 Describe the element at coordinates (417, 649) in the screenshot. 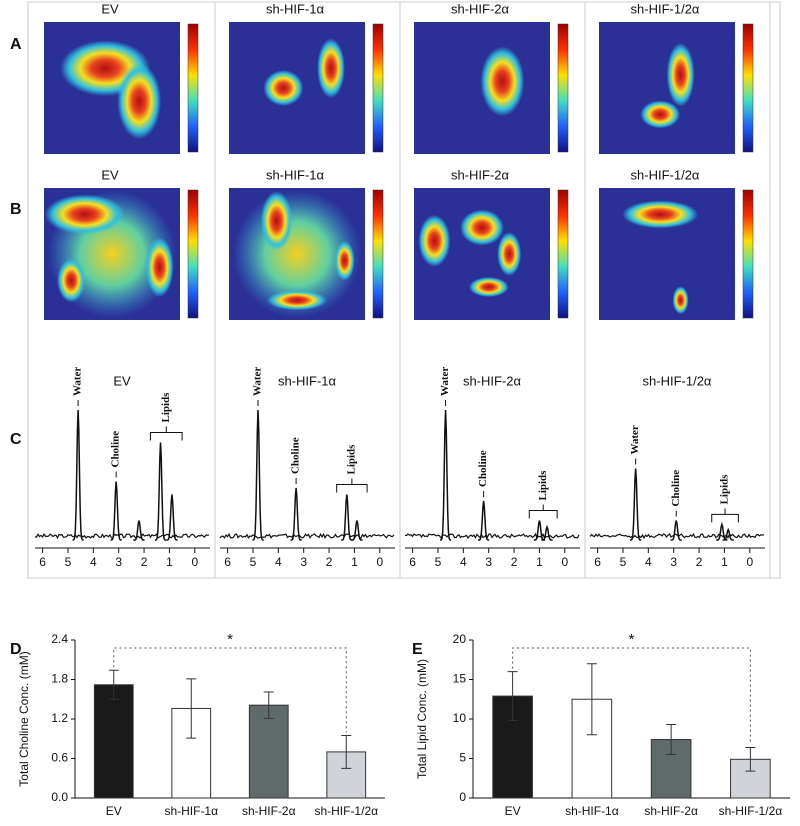

I see `panel-label: E` at that location.